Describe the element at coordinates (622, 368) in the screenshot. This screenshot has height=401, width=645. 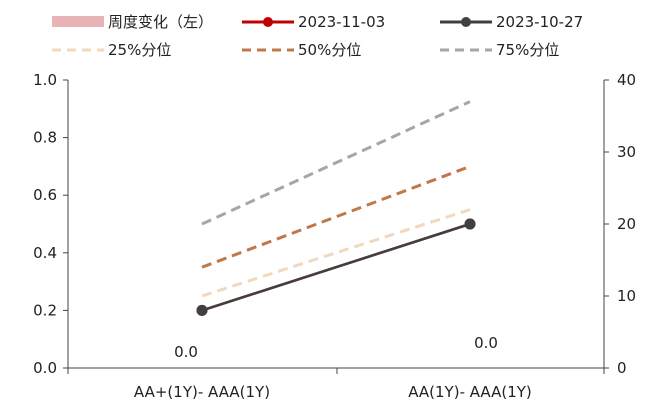
I see `right-axis-tick-label: 0` at that location.